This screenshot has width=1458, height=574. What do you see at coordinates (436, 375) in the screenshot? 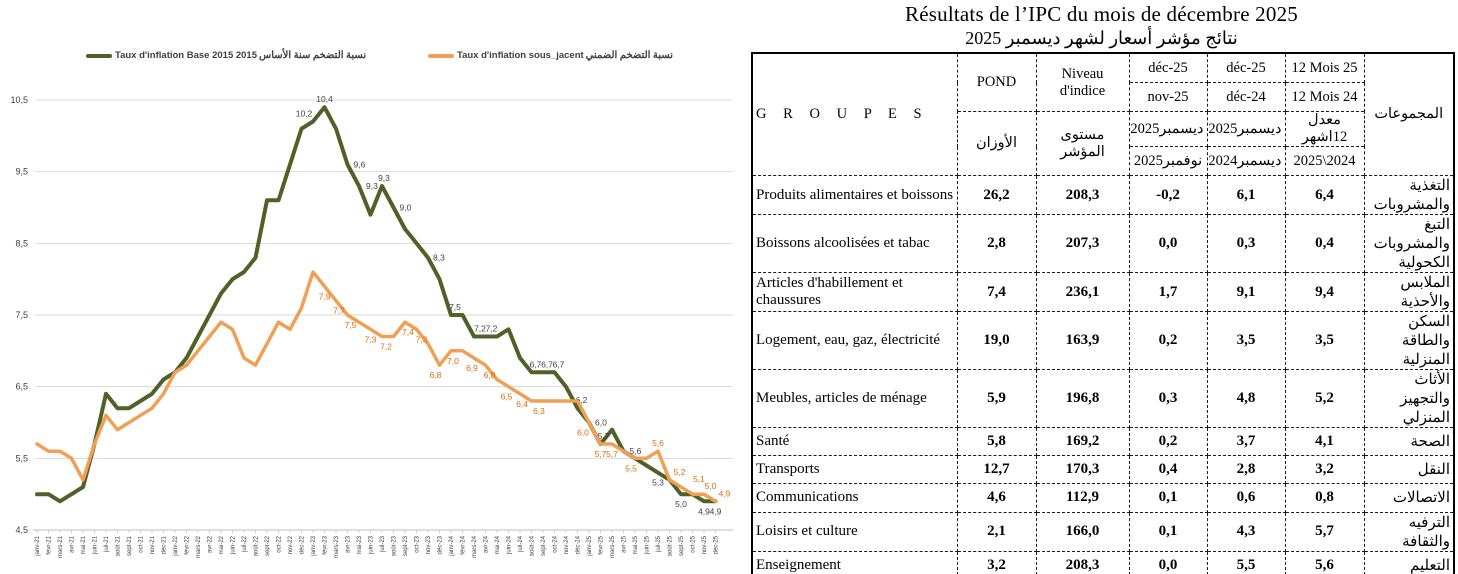
I see `data-label: 6,8` at bounding box center [436, 375].